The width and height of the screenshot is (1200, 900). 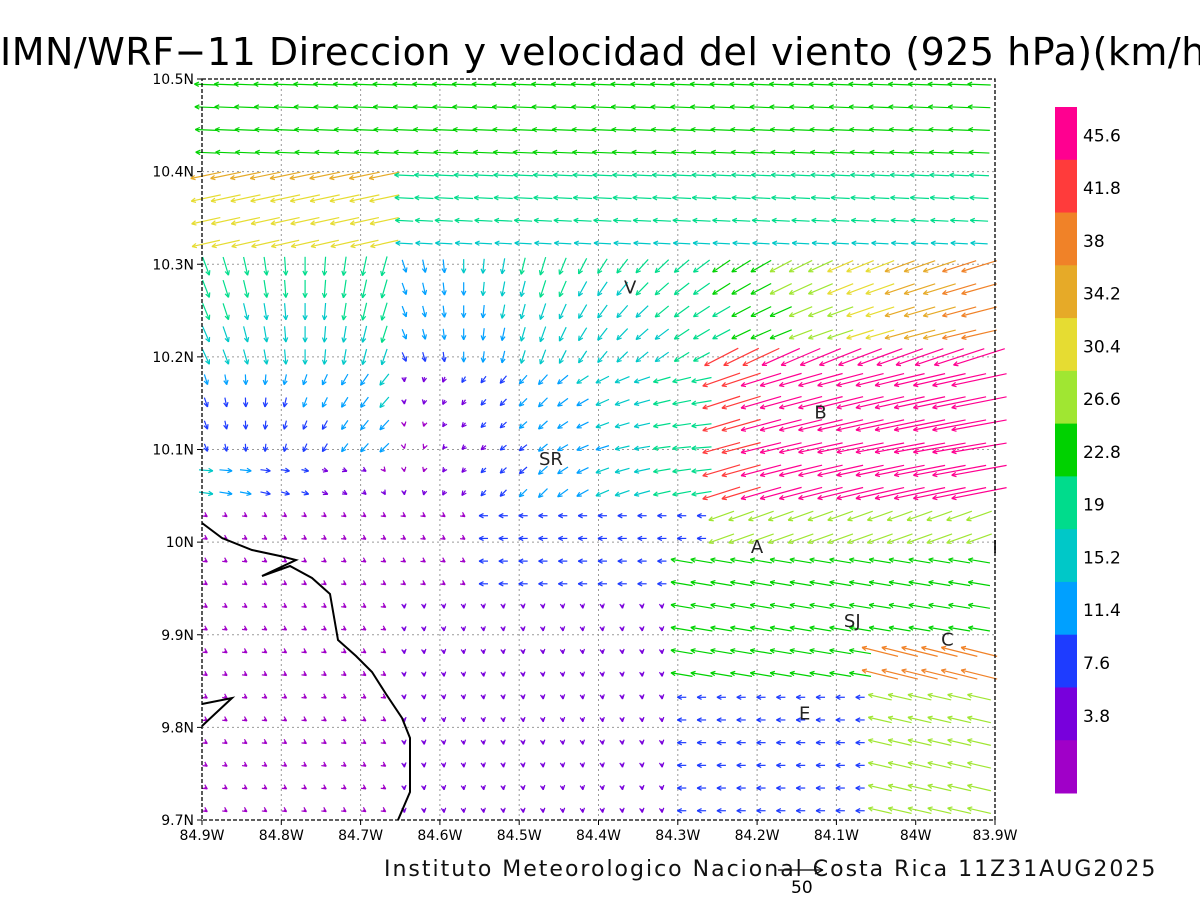 What do you see at coordinates (757, 836) in the screenshot?
I see `x-tick-label: 84.2W` at bounding box center [757, 836].